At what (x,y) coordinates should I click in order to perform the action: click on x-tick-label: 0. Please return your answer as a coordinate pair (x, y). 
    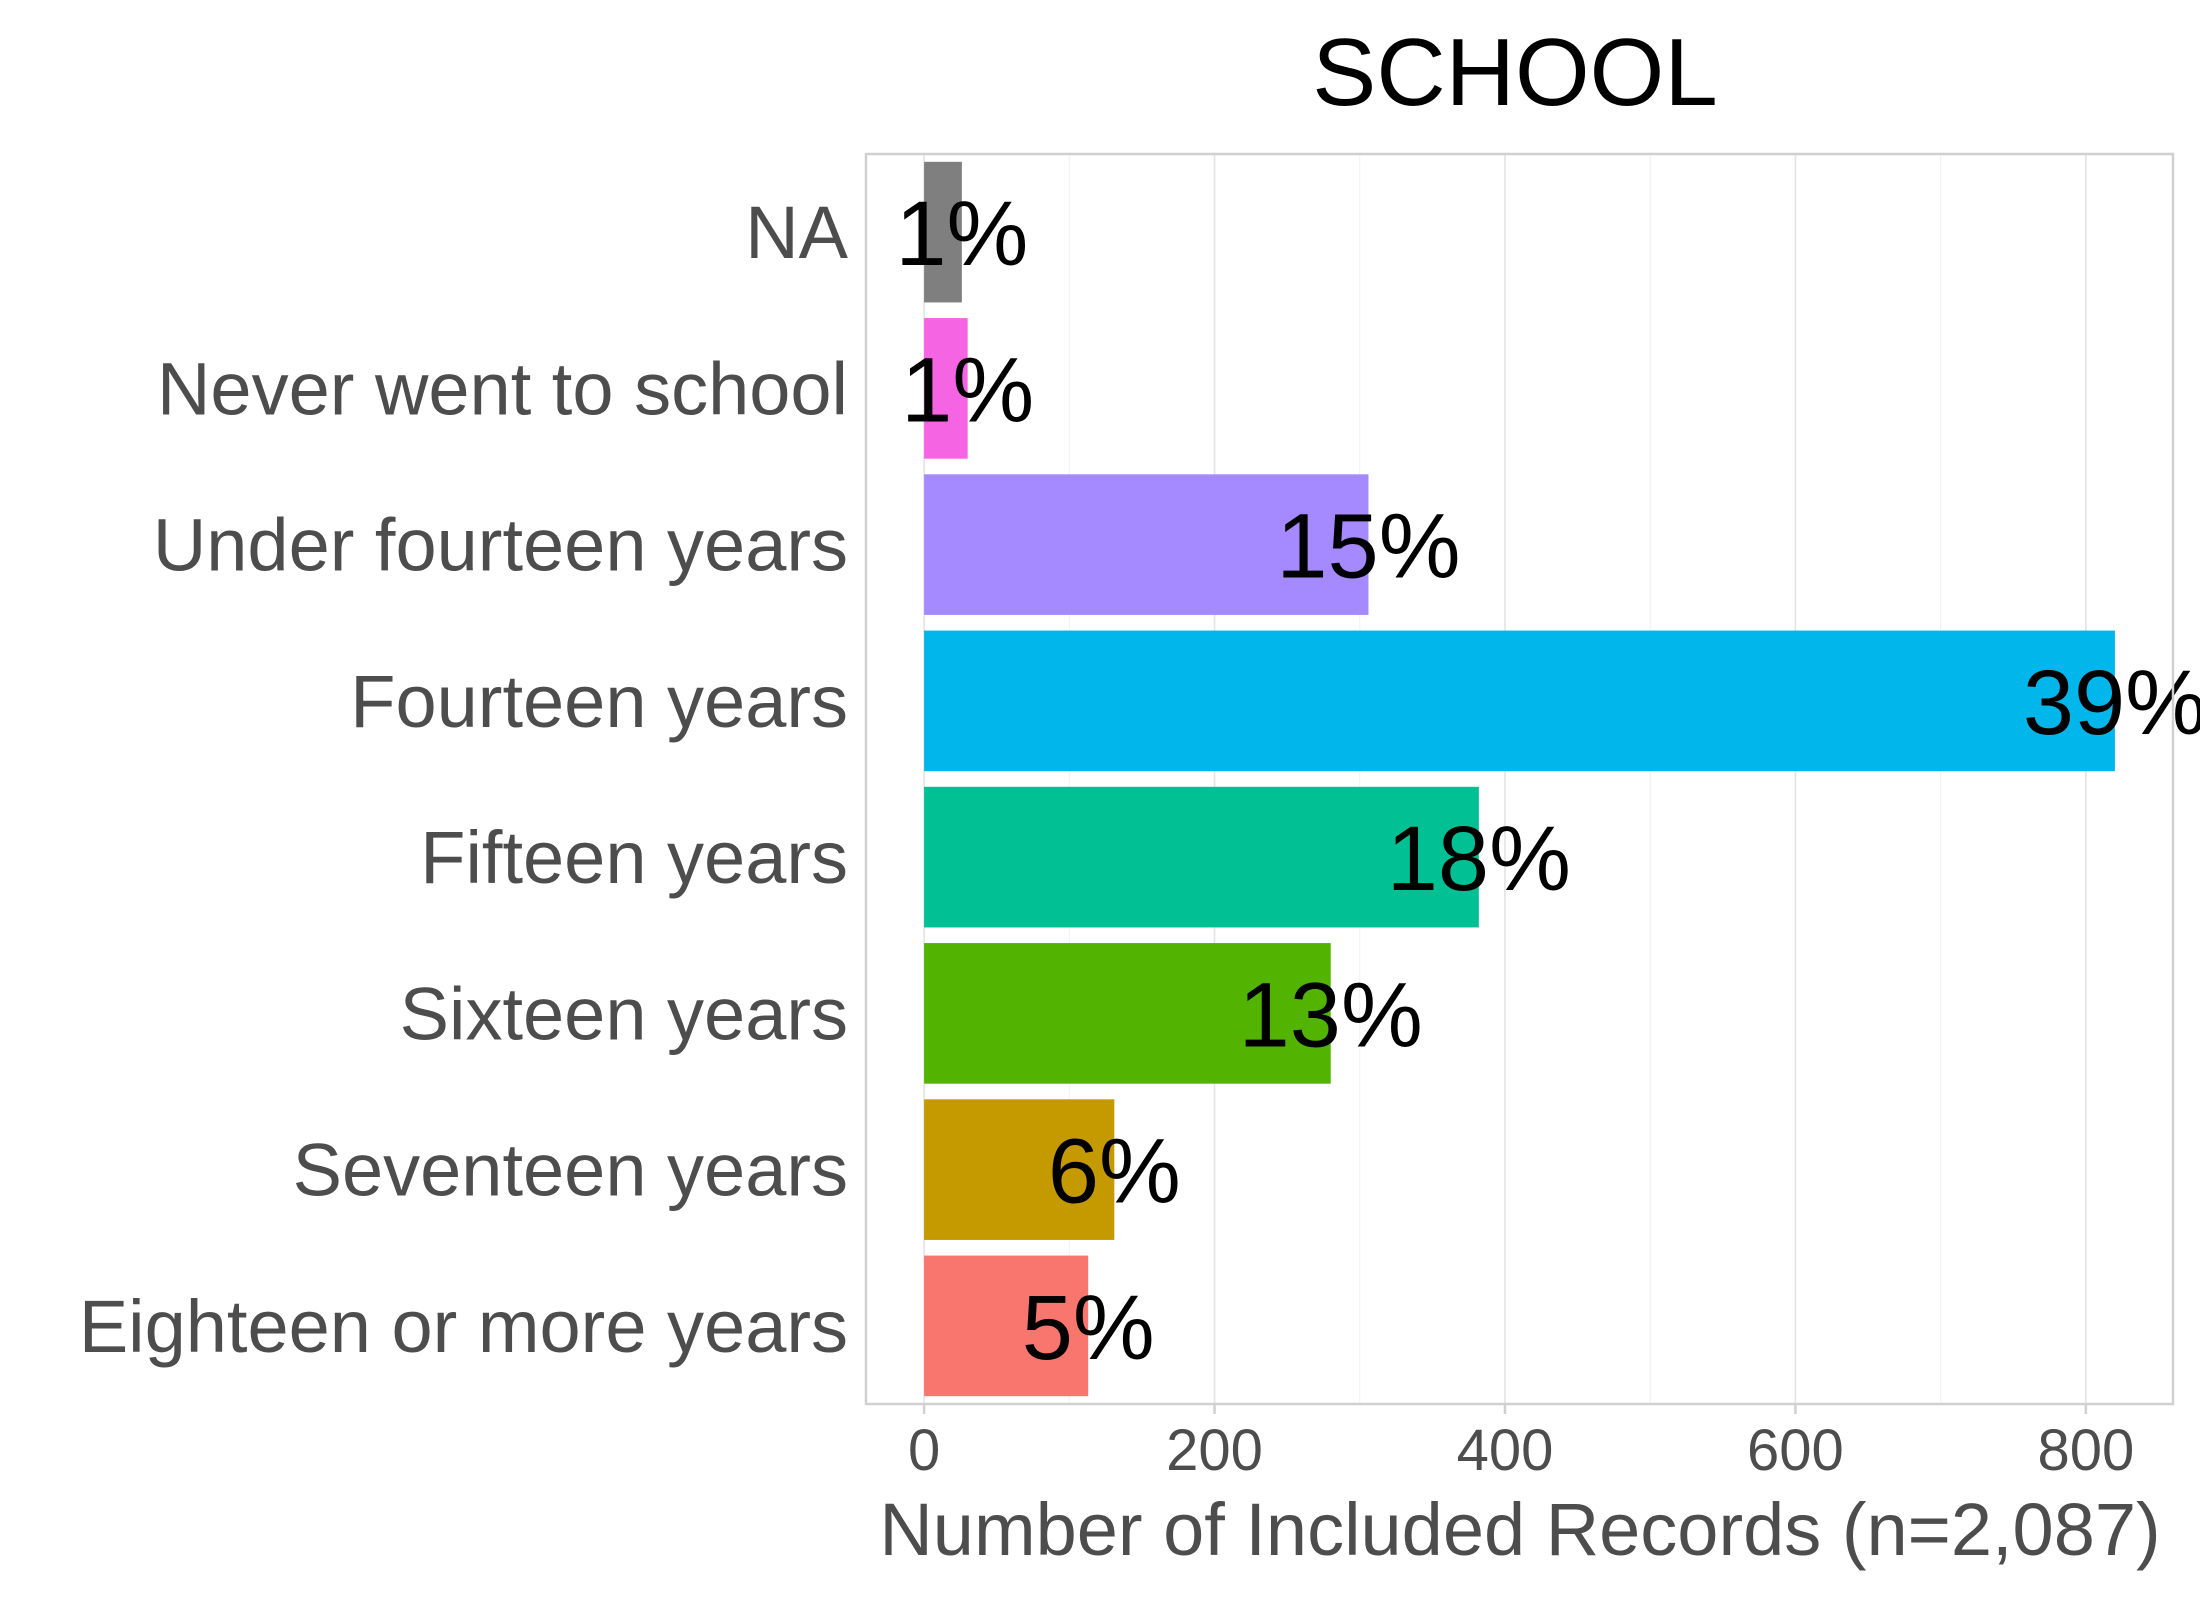
    Looking at the image, I should click on (924, 1450).